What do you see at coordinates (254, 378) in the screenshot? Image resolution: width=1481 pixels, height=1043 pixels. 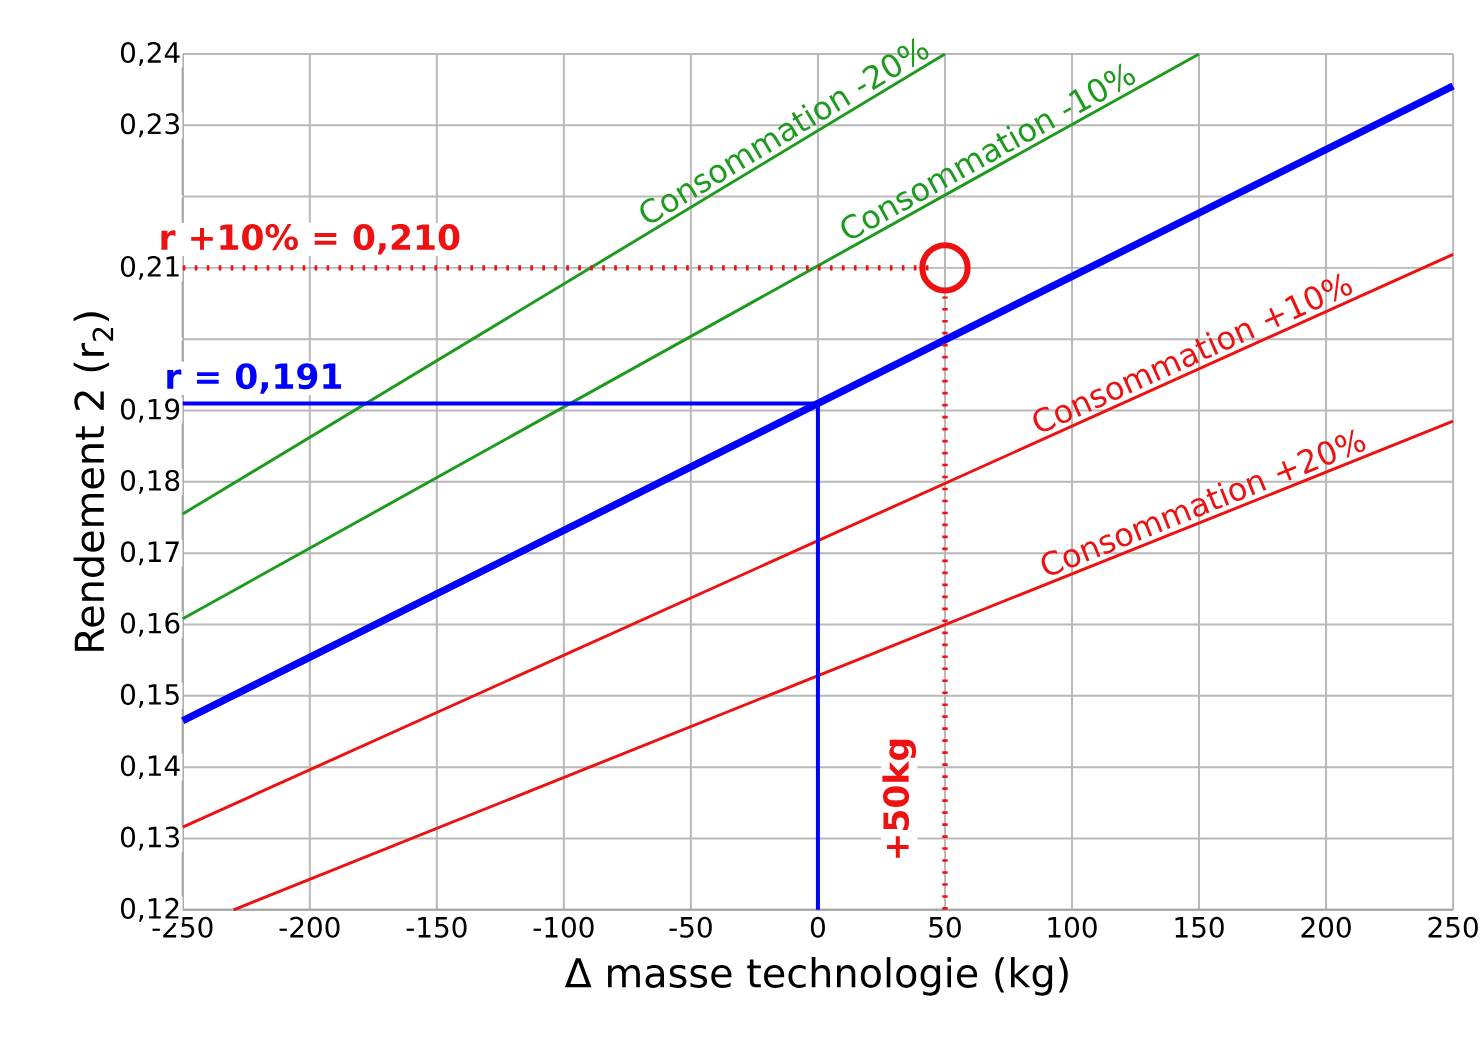 I see `annotation: r = 0,191` at bounding box center [254, 378].